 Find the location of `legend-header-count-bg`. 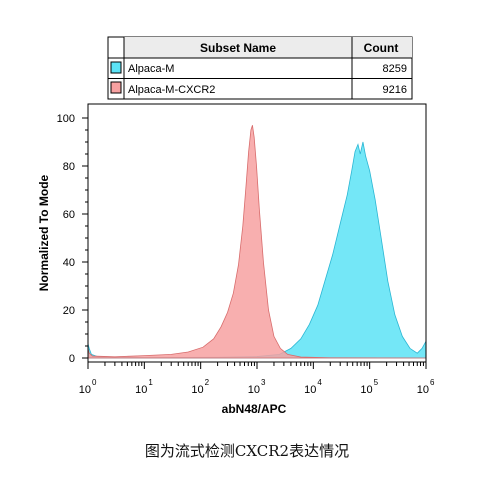

legend-header-count-bg is located at coordinates (382, 47).